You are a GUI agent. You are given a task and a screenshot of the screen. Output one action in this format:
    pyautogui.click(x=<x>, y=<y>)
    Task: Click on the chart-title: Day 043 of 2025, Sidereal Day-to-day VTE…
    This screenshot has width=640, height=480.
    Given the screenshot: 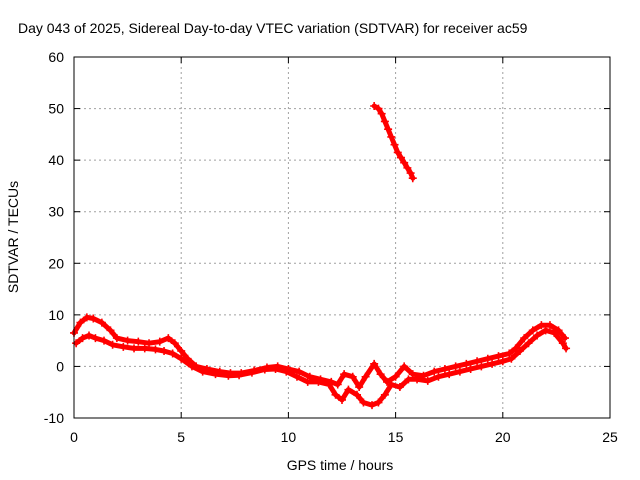 What is the action you would take?
    pyautogui.click(x=273, y=28)
    